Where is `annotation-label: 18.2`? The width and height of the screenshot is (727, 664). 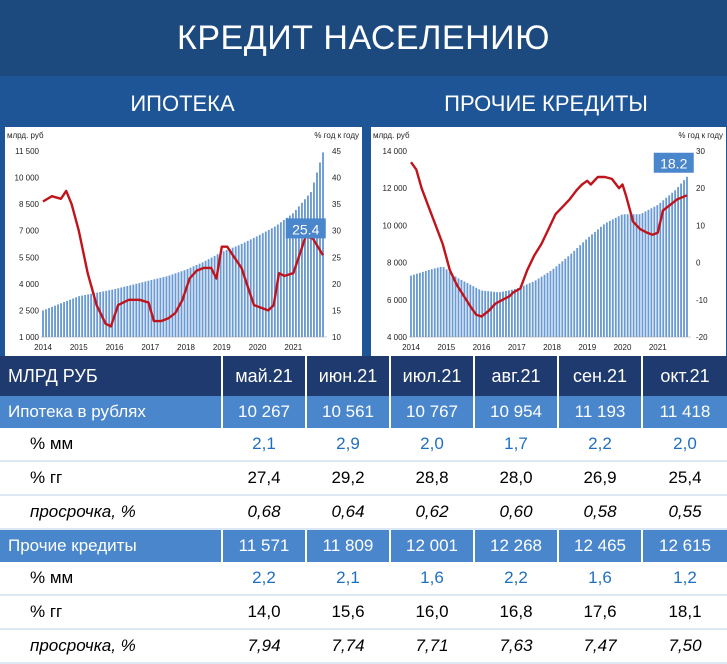 annotation-label: 18.2 is located at coordinates (673, 164).